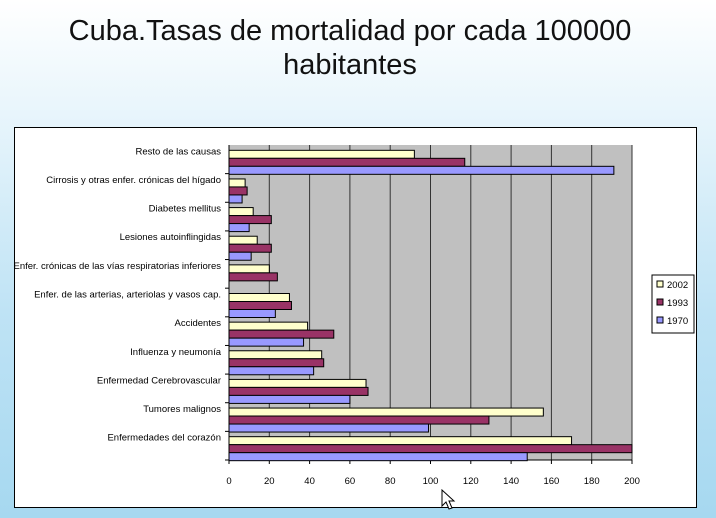 Image resolution: width=716 pixels, height=518 pixels. What do you see at coordinates (471, 481) in the screenshot?
I see `x-tick-label: 120` at bounding box center [471, 481].